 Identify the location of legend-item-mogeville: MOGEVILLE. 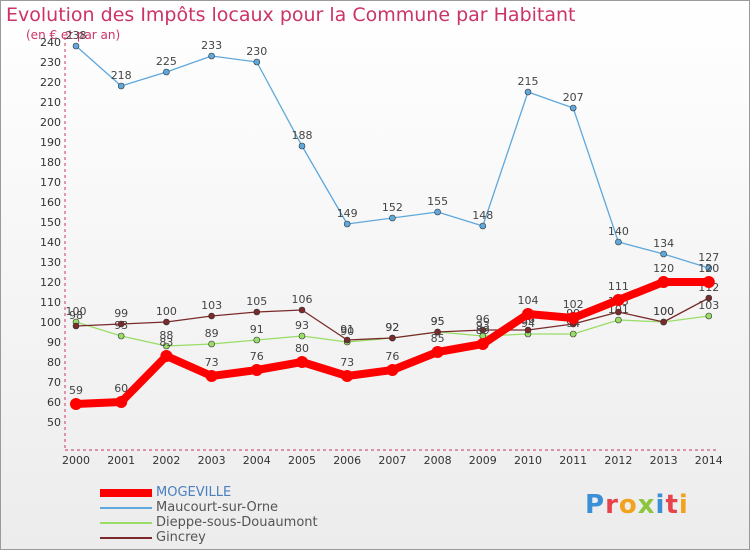
(209, 492).